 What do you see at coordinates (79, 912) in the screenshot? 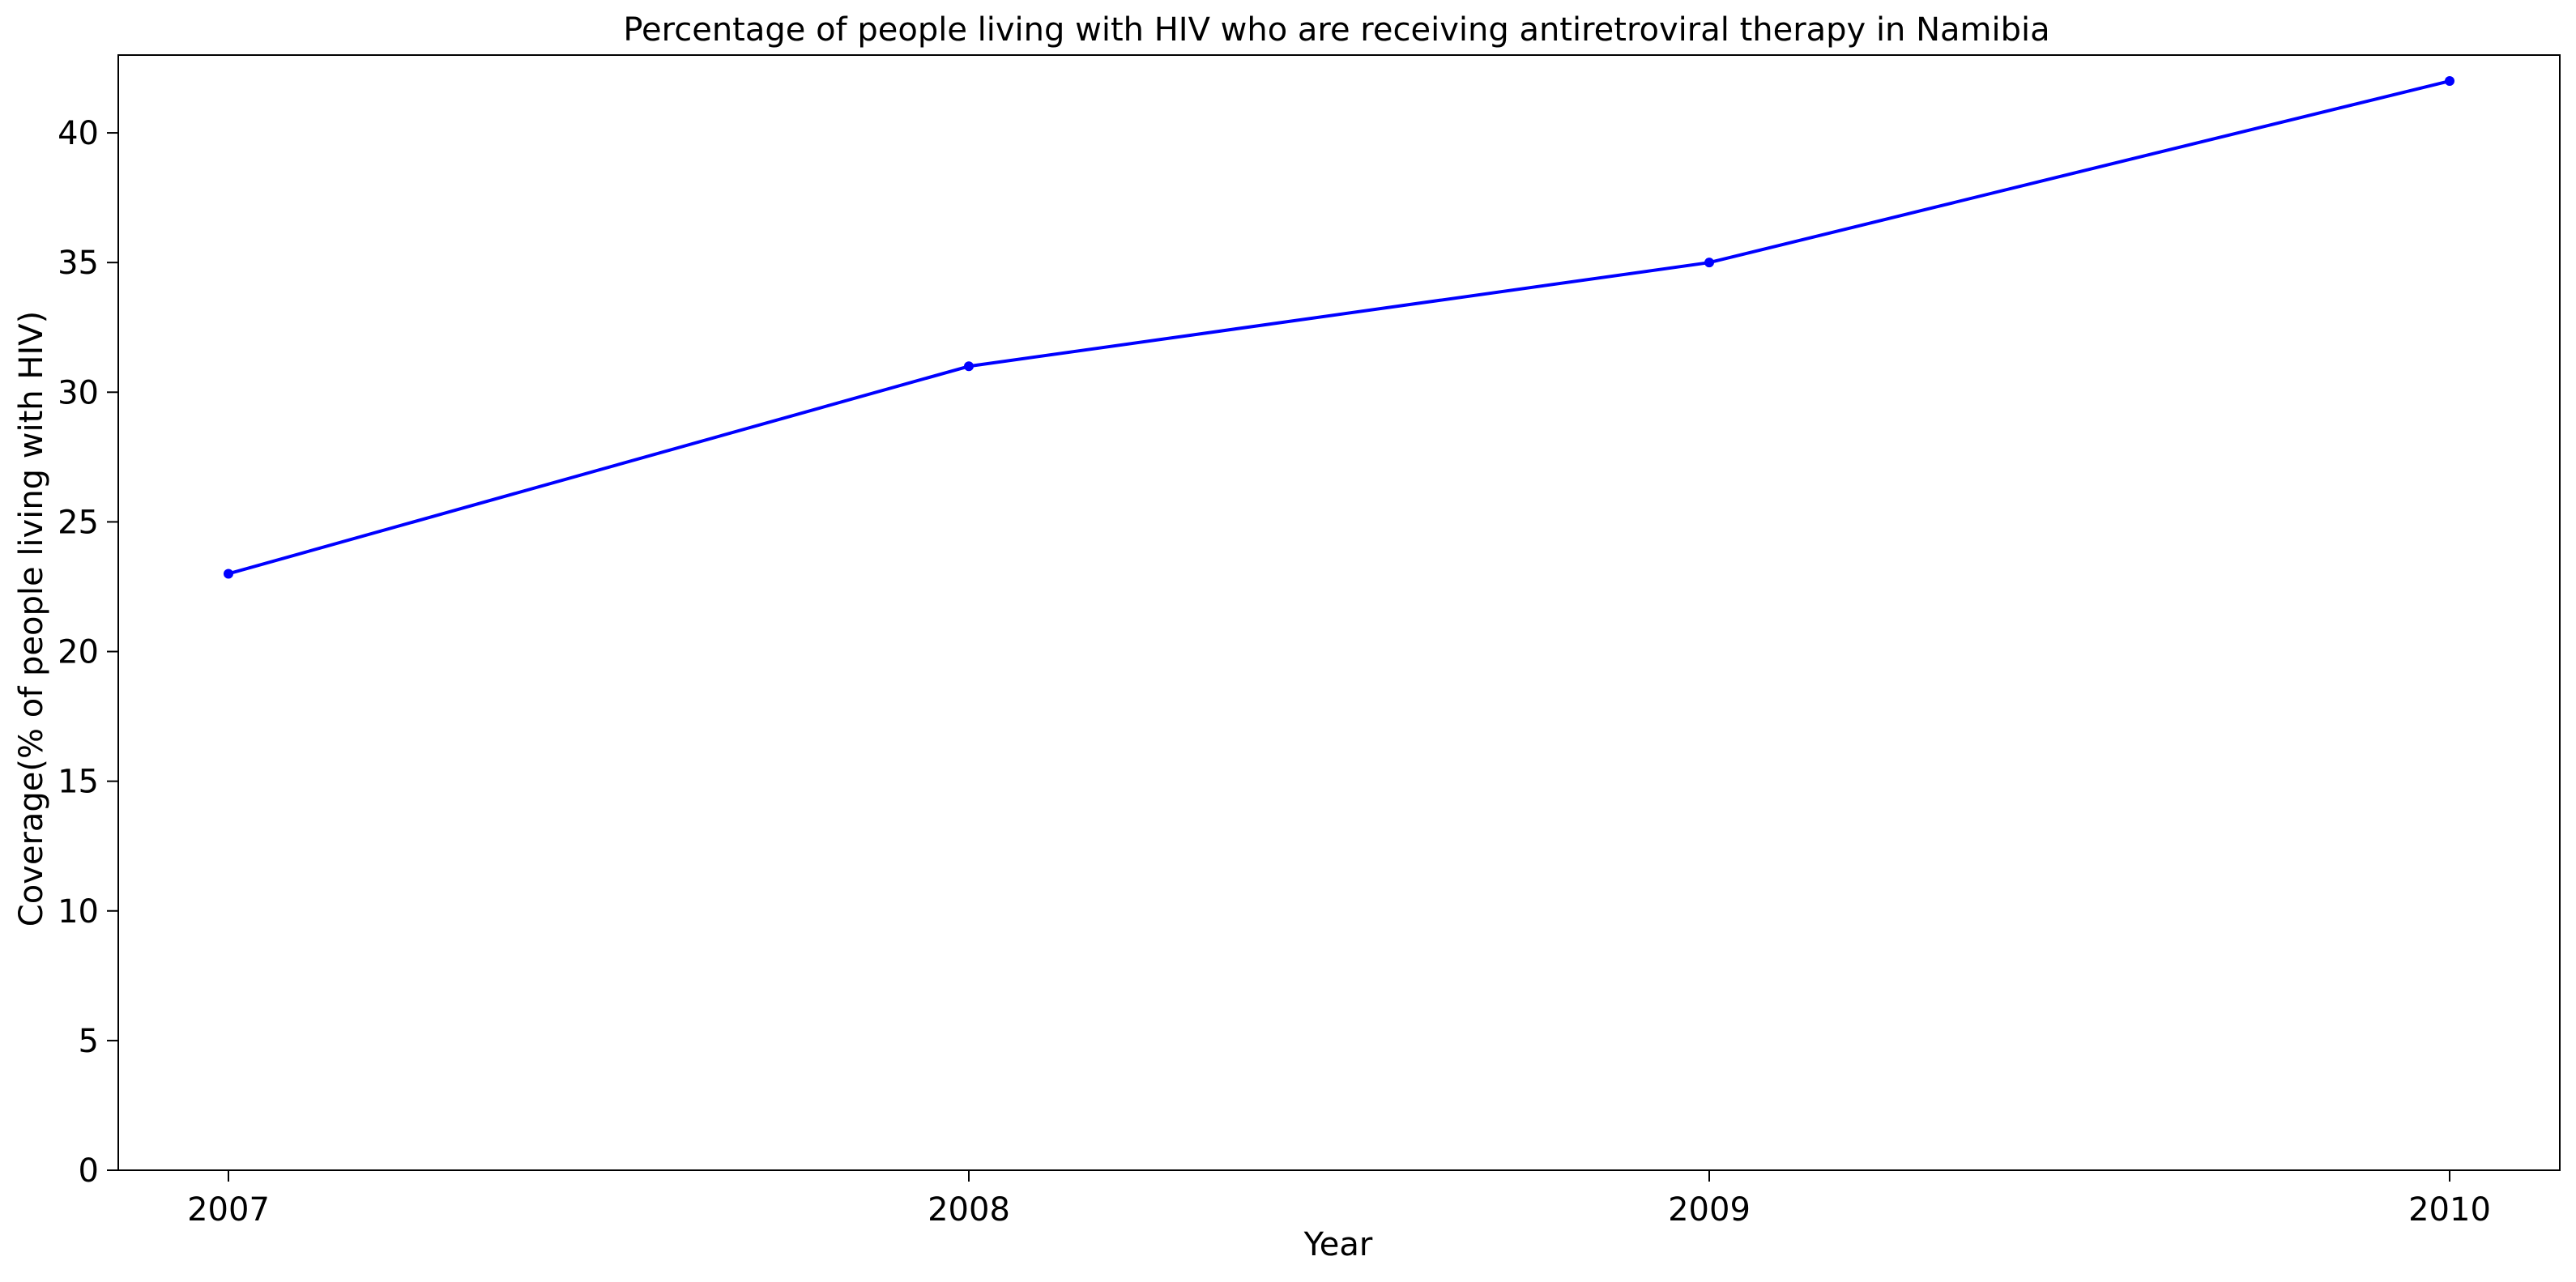
I see `y-tick-label: 10` at bounding box center [79, 912].